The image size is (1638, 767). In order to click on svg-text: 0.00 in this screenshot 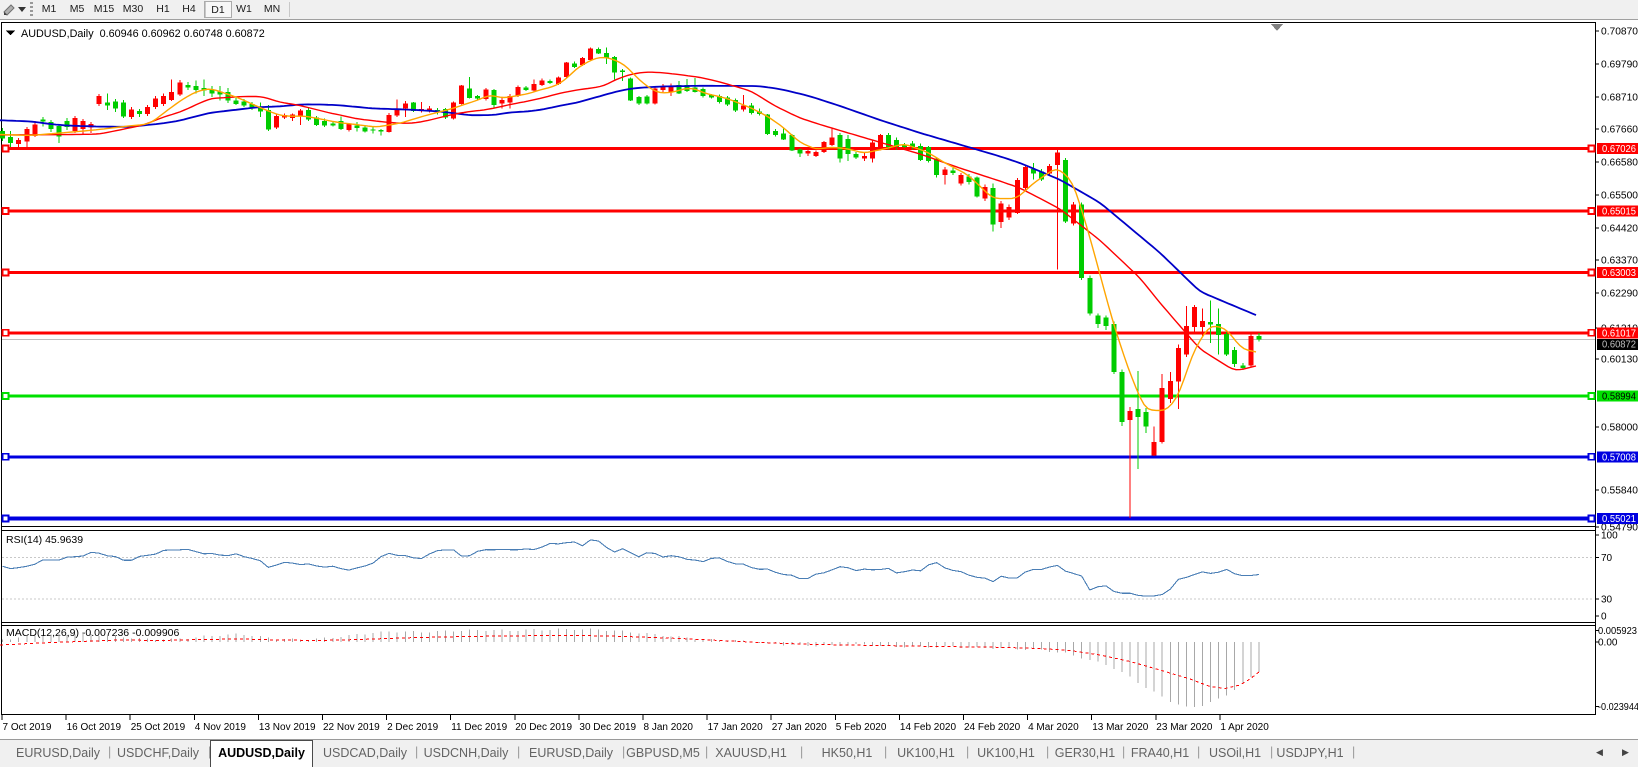, I will do `click(1608, 643)`.